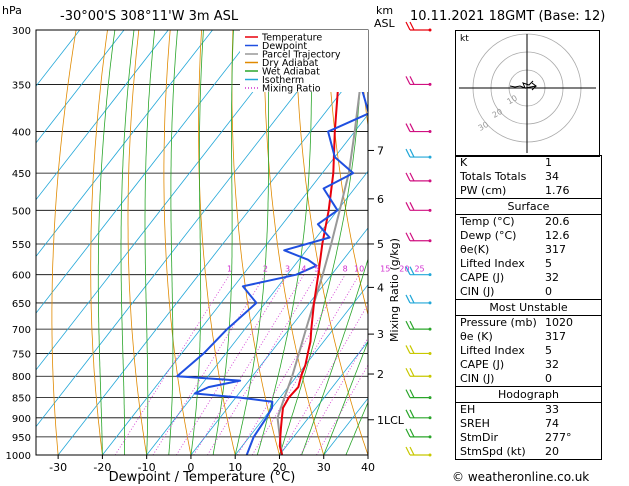  I want to click on hodo-row: StmSpd (kt) 20, so click(509, 451).